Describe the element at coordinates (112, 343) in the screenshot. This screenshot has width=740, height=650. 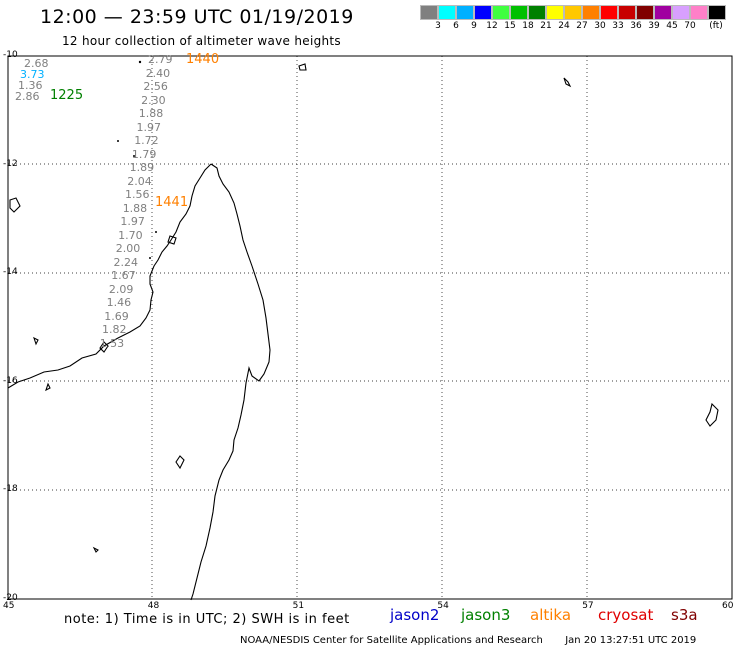
I see `wave-height-value: 1.53` at that location.